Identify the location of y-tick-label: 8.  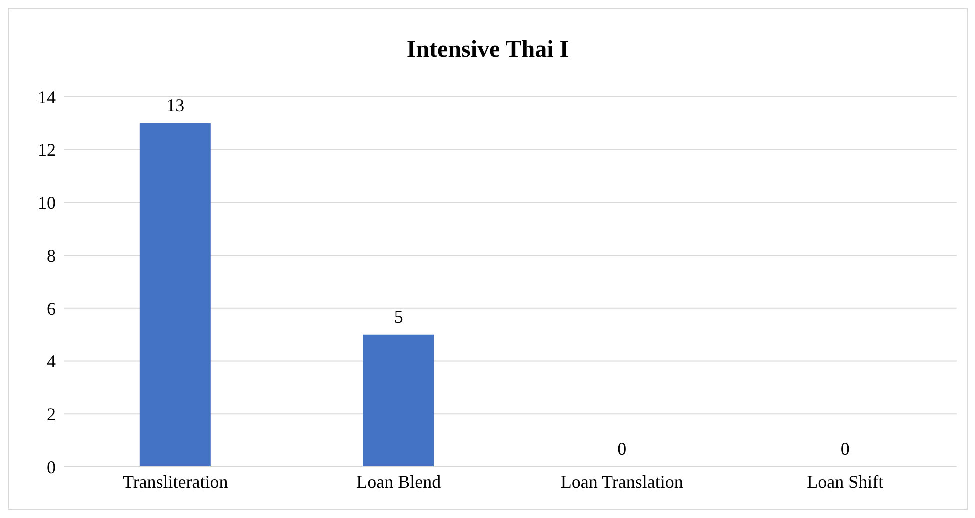
(51, 256).